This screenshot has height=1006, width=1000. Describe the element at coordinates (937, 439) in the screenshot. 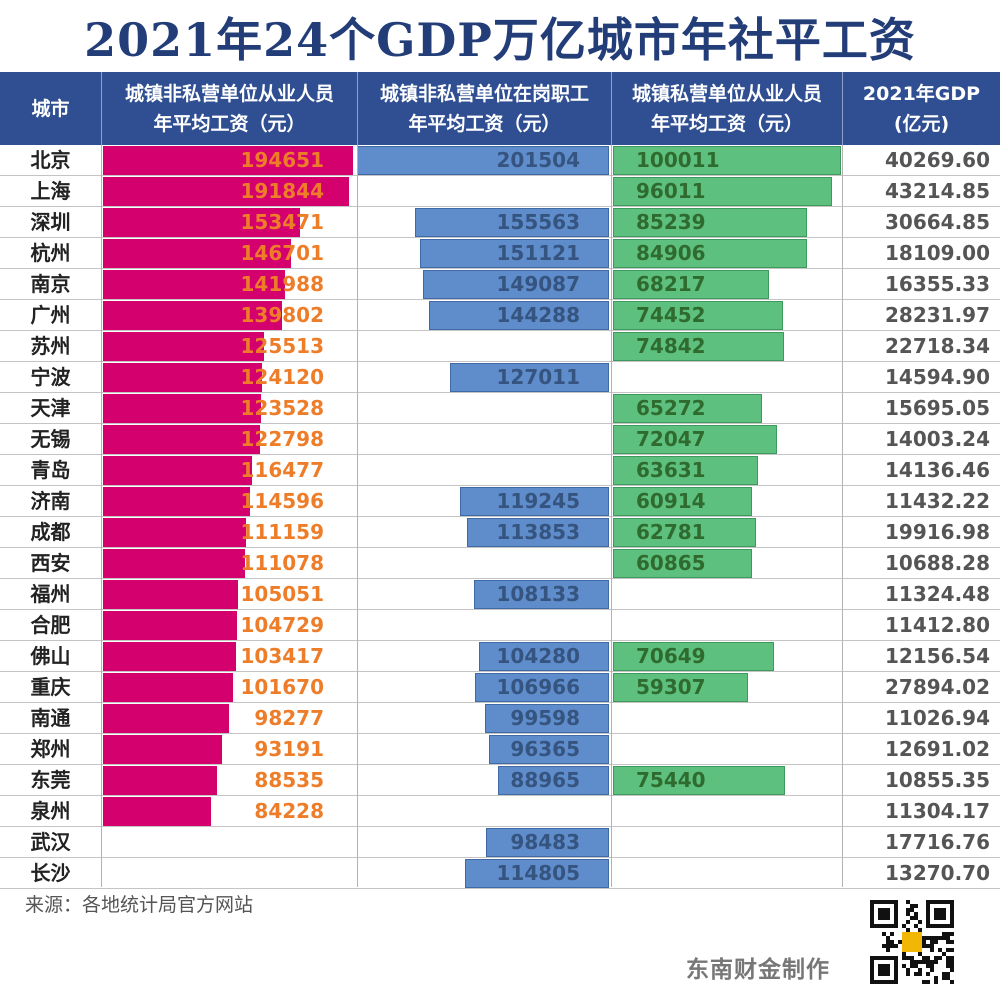

I see `value-gdp: 14003.24` at that location.